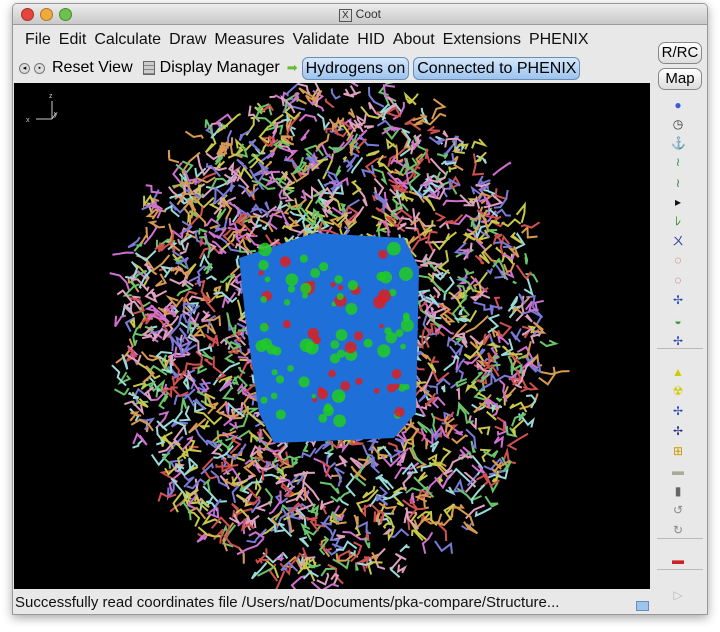 This screenshot has width=720, height=632. What do you see at coordinates (678, 280) in the screenshot?
I see `torsion-icon: ◌` at bounding box center [678, 280].